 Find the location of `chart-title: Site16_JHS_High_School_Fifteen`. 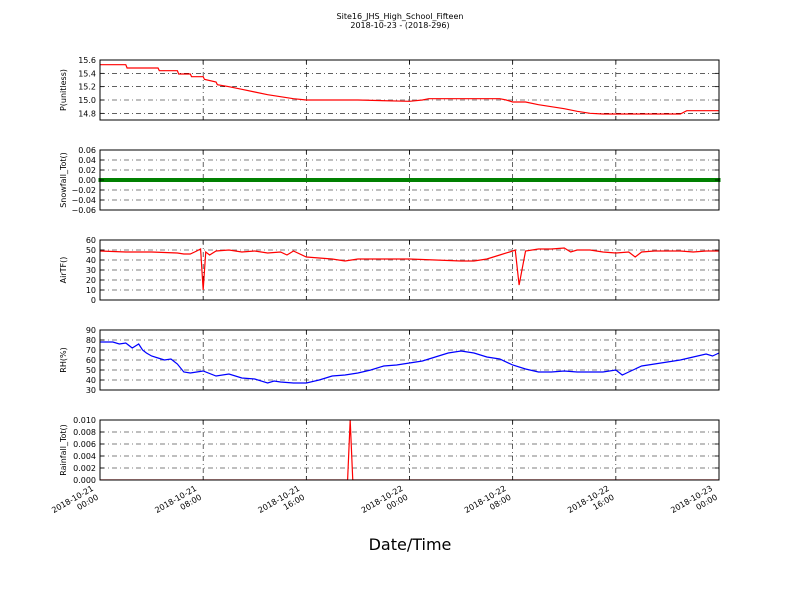

chart-title: Site16_JHS_High_School_Fifteen is located at coordinates (400, 16).